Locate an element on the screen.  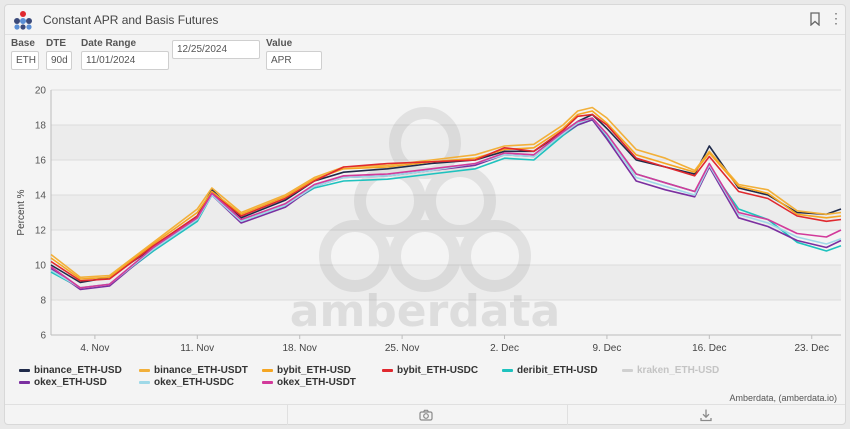
legend-item-okex_ETH-USD: okex_ETH-USD is located at coordinates (63, 382).